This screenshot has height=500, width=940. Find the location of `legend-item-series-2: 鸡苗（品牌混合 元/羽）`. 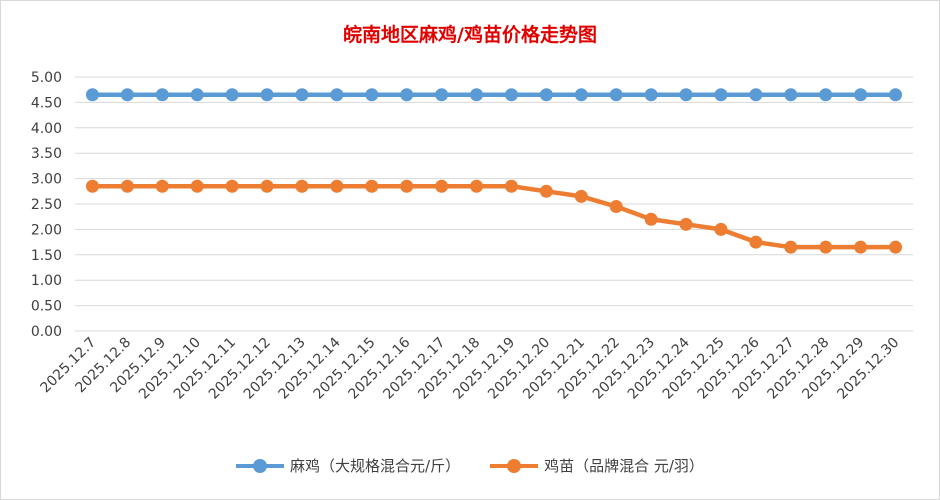

legend-item-series-2: 鸡苗（品牌混合 元/羽） is located at coordinates (597, 465).